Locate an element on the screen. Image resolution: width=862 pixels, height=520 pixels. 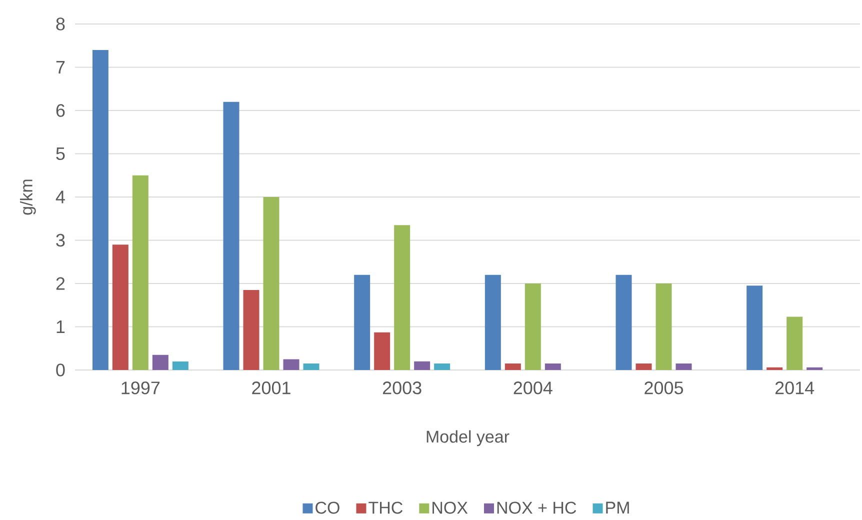
legend-label: THC is located at coordinates (385, 508).